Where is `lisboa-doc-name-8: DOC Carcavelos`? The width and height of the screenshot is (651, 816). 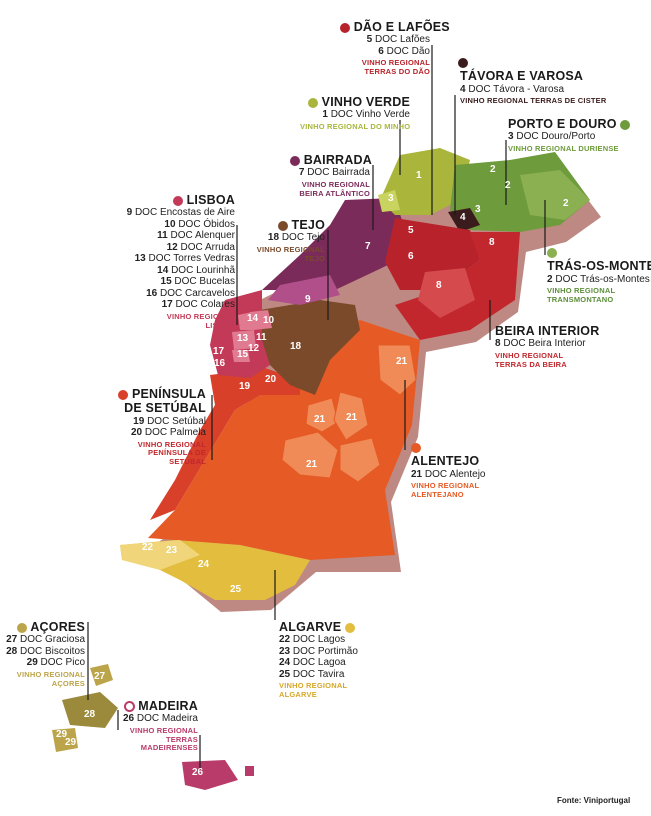
lisboa-doc-name-8: DOC Carcavelos is located at coordinates (197, 293).